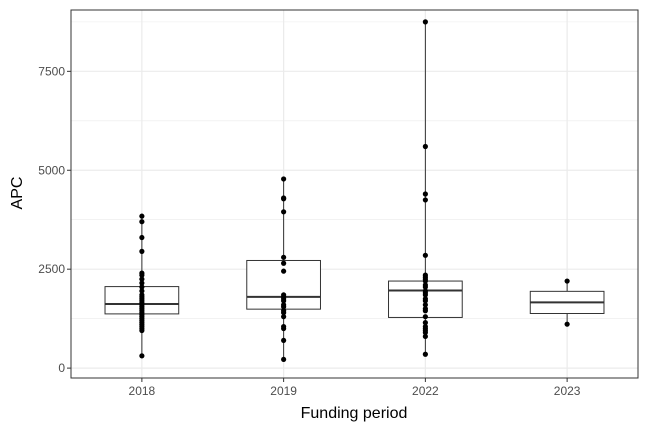  What do you see at coordinates (354, 413) in the screenshot?
I see `x-axis-title: Funding period` at bounding box center [354, 413].